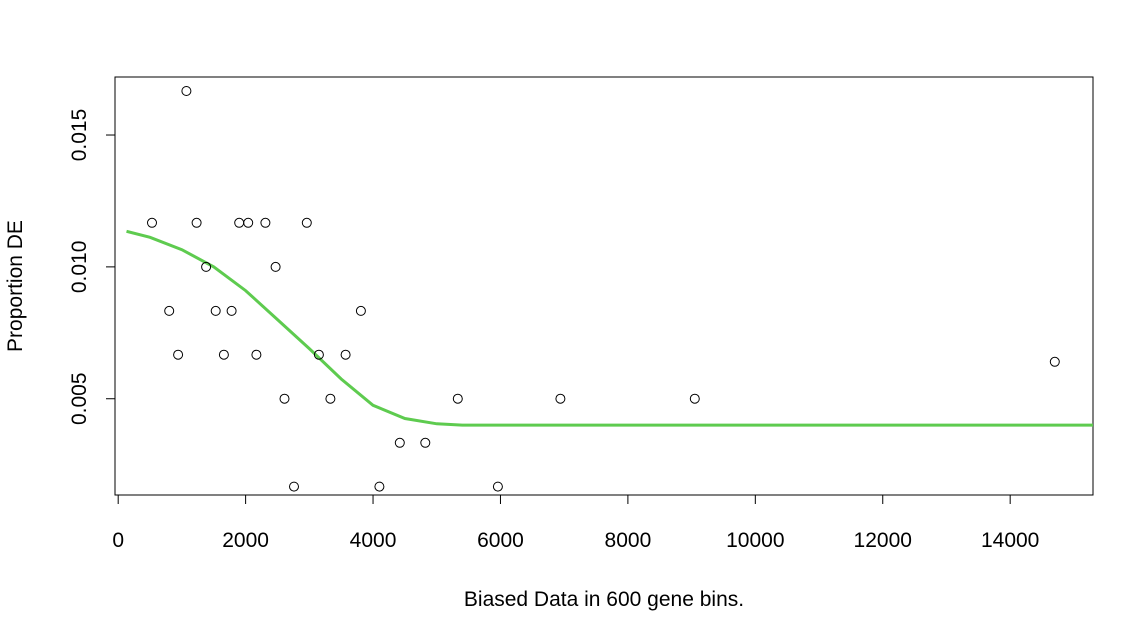 This screenshot has height=627, width=1122. What do you see at coordinates (373, 540) in the screenshot?
I see `x-tick-label: 4000` at bounding box center [373, 540].